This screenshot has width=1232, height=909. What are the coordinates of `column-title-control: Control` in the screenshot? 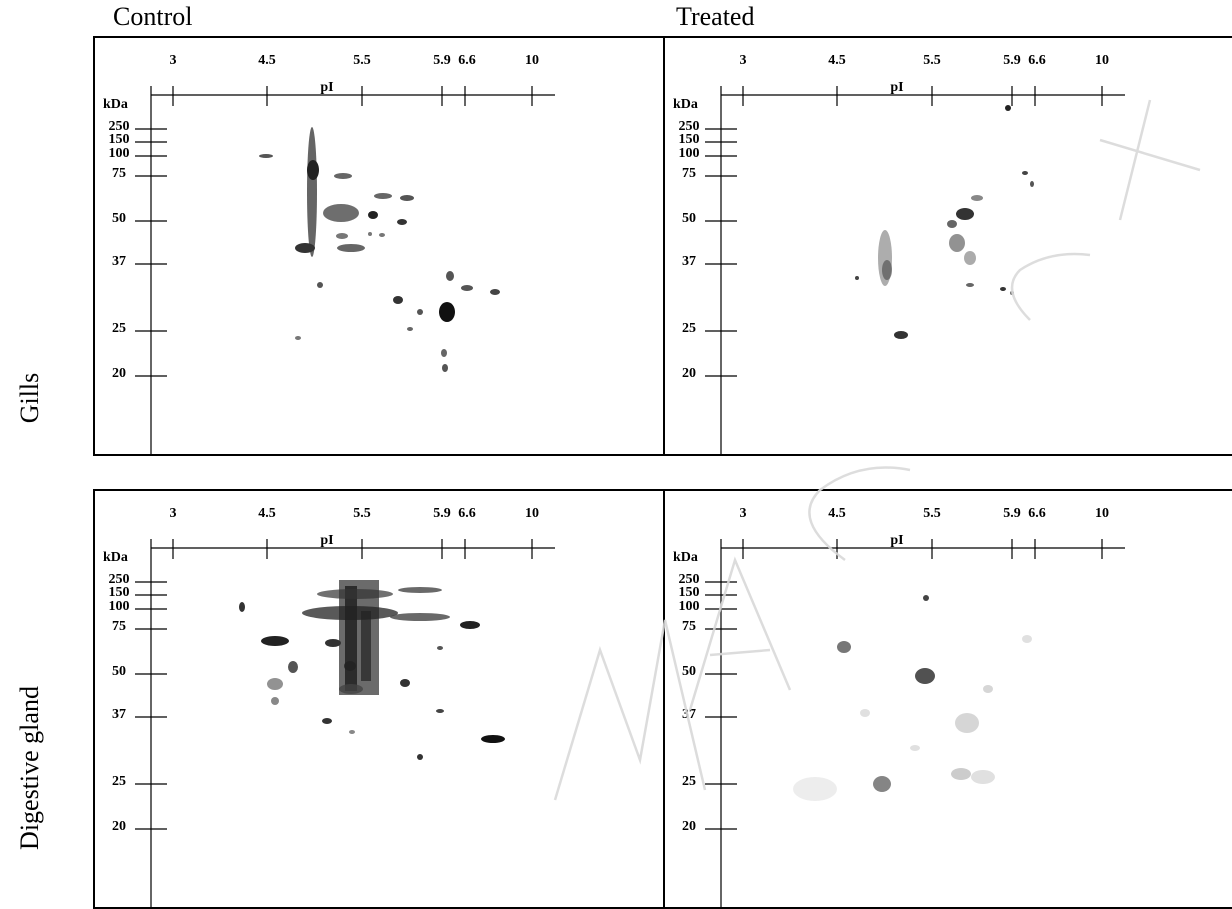 It's located at (153, 16).